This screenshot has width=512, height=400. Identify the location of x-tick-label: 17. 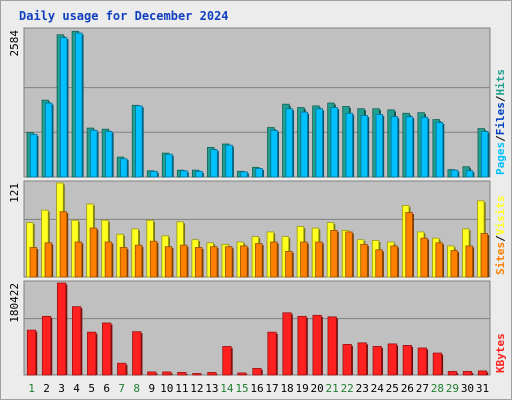
(271, 388).